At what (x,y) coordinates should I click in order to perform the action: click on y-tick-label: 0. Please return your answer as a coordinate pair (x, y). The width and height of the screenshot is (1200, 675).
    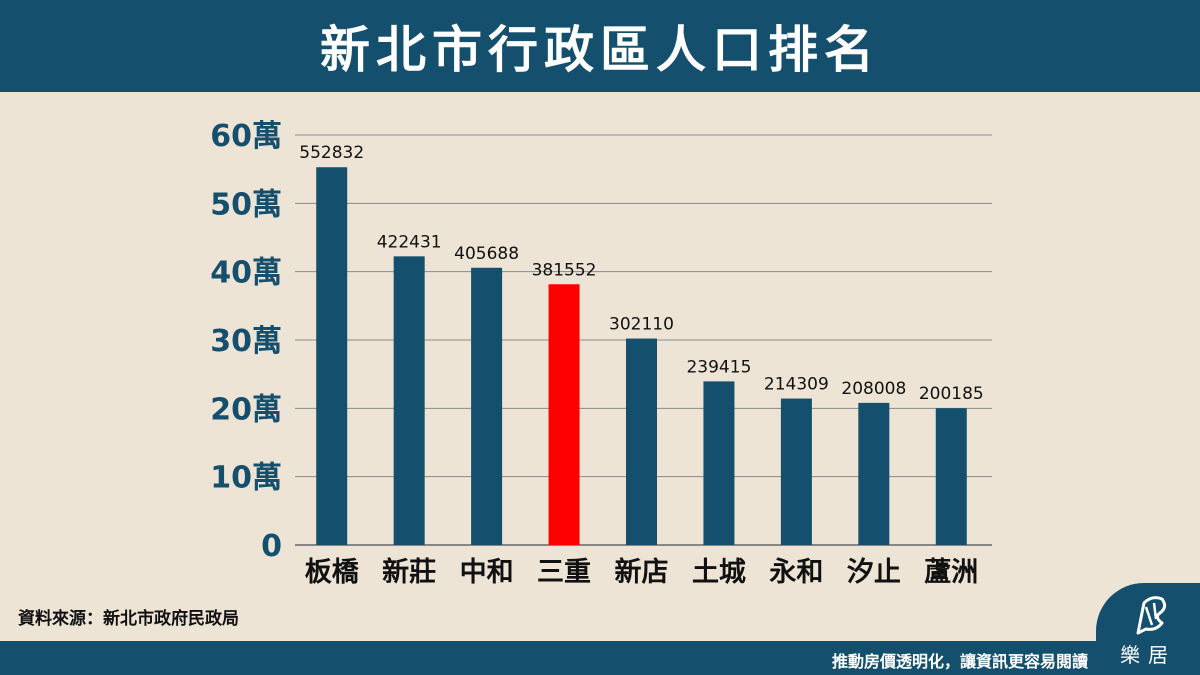
    Looking at the image, I should click on (271, 546).